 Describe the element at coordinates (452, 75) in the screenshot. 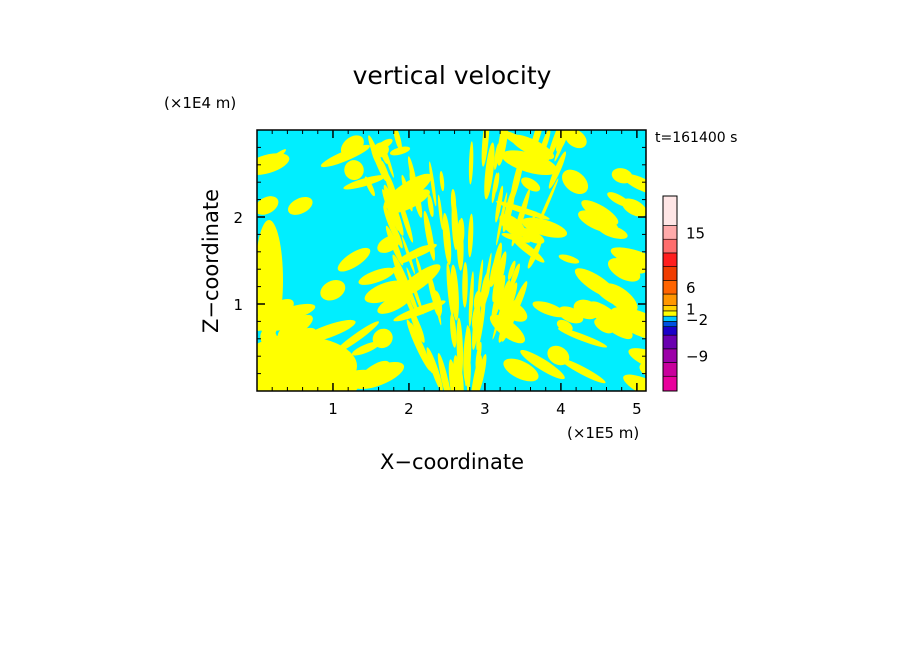

I see `chart-title: vertical velocity` at that location.